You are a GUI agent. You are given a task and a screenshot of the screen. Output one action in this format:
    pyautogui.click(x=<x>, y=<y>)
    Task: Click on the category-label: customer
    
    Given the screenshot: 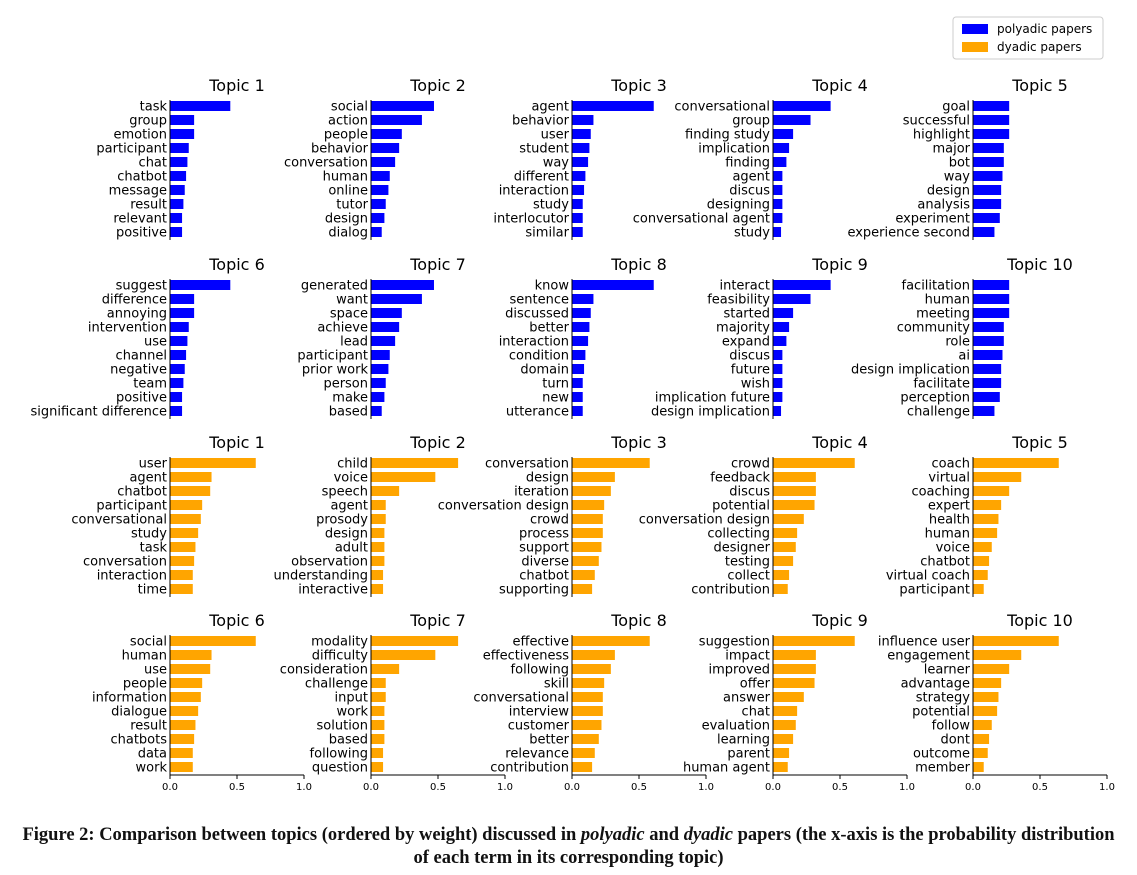 What is the action you would take?
    pyautogui.click(x=539, y=726)
    